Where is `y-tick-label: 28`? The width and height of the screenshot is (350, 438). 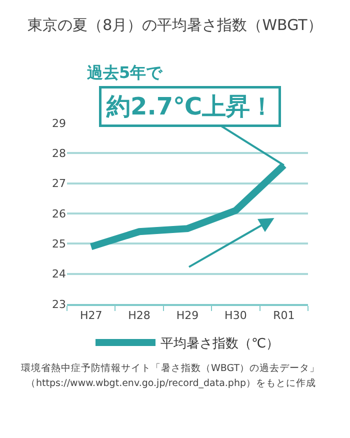
y-tick-label: 28 is located at coordinates (59, 153).